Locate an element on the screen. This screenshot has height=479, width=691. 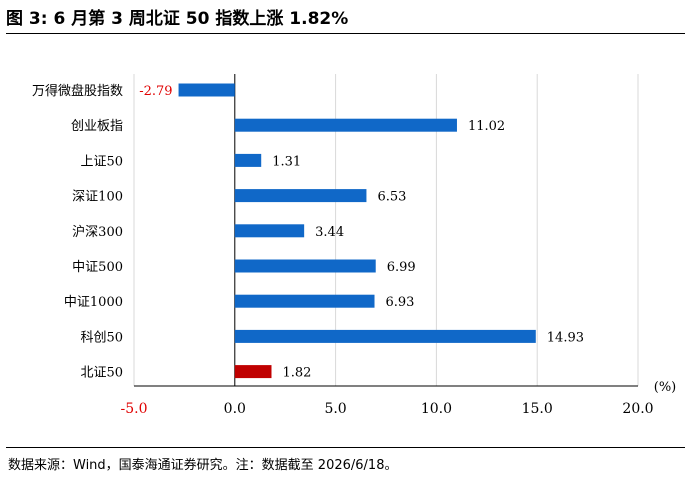
value-label: 6.53 is located at coordinates (391, 197).